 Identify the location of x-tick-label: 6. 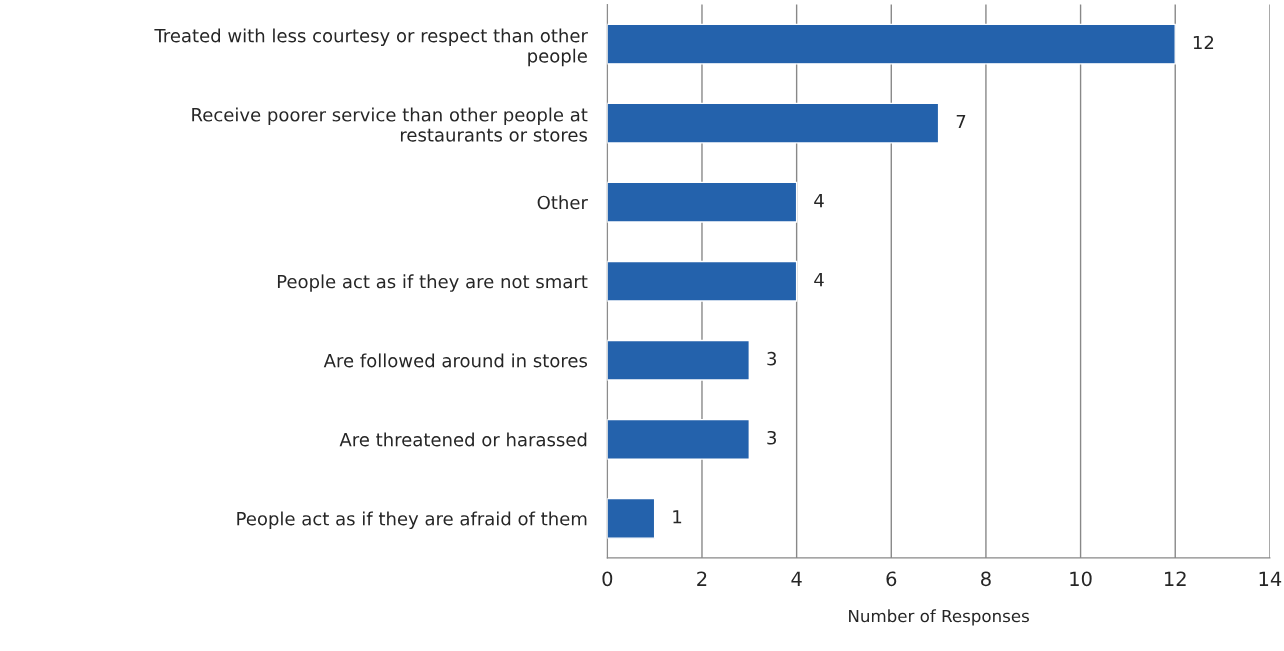
(891, 579).